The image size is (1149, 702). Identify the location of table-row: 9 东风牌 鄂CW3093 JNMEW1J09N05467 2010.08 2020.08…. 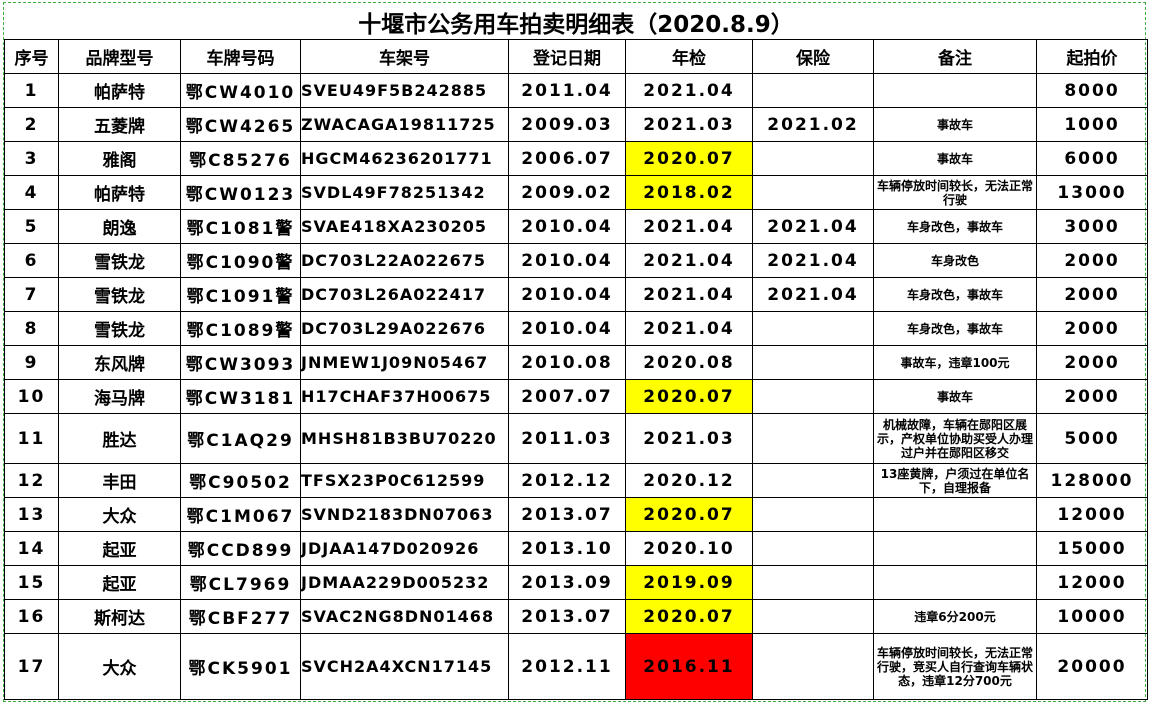
(576, 362).